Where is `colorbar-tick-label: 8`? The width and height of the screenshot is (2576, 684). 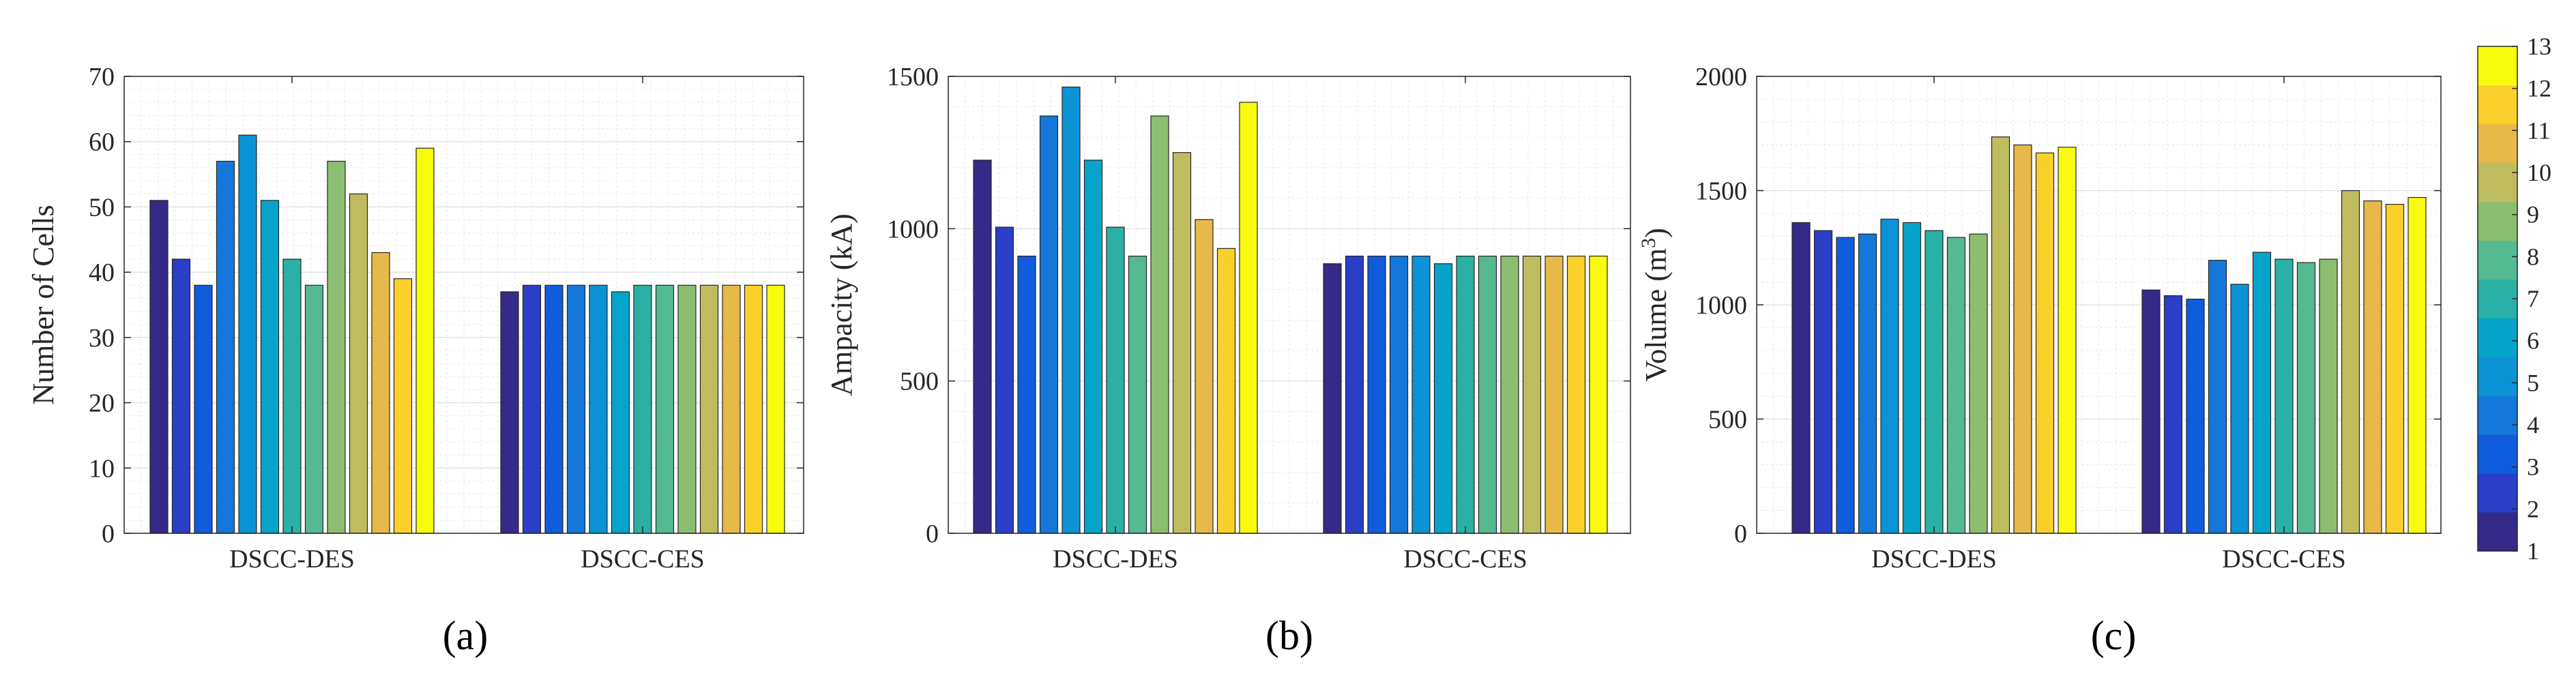
colorbar-tick-label: 8 is located at coordinates (2533, 256).